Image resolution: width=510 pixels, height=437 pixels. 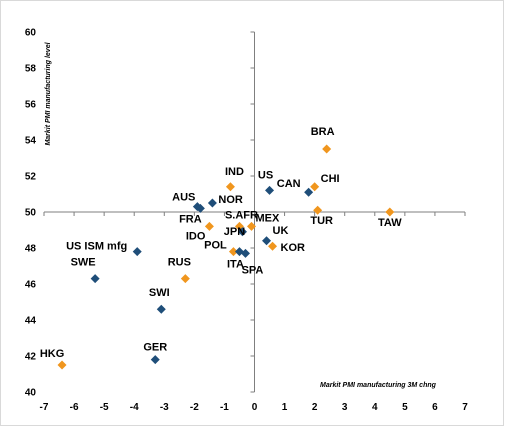 I want to click on label-mex: MEX, so click(x=267, y=218).